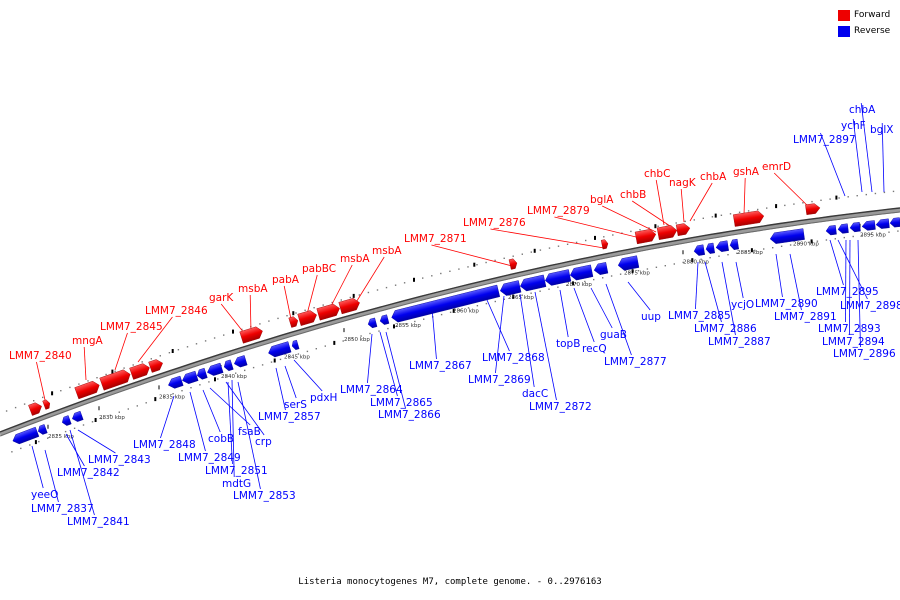 This screenshot has width=900, height=600. What do you see at coordinates (594, 349) in the screenshot?
I see `reverse-gene-label: recQ` at bounding box center [594, 349].